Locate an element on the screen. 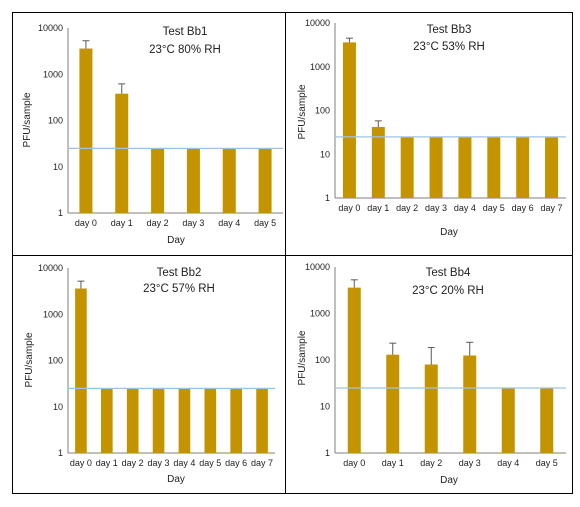 This screenshot has height=507, width=580. chart-title: Test Bb2 is located at coordinates (179, 273).